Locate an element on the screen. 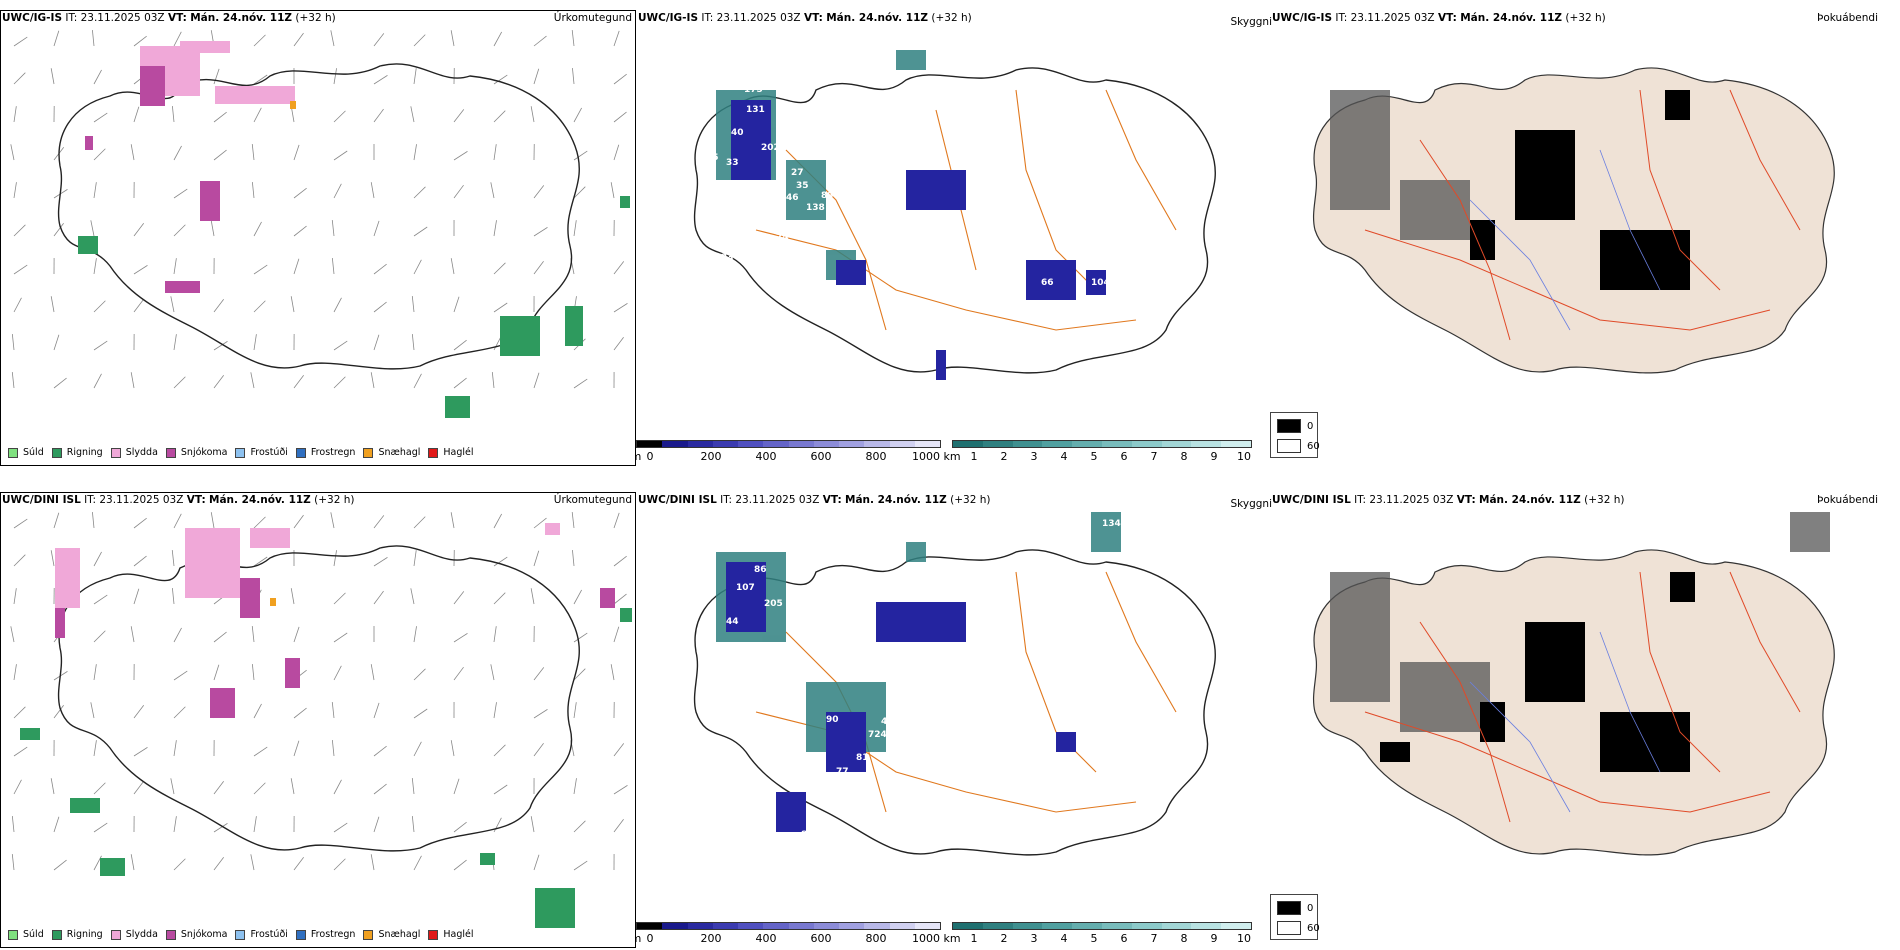 The image size is (1900, 950). svg-text: 437 is located at coordinates (890, 722).